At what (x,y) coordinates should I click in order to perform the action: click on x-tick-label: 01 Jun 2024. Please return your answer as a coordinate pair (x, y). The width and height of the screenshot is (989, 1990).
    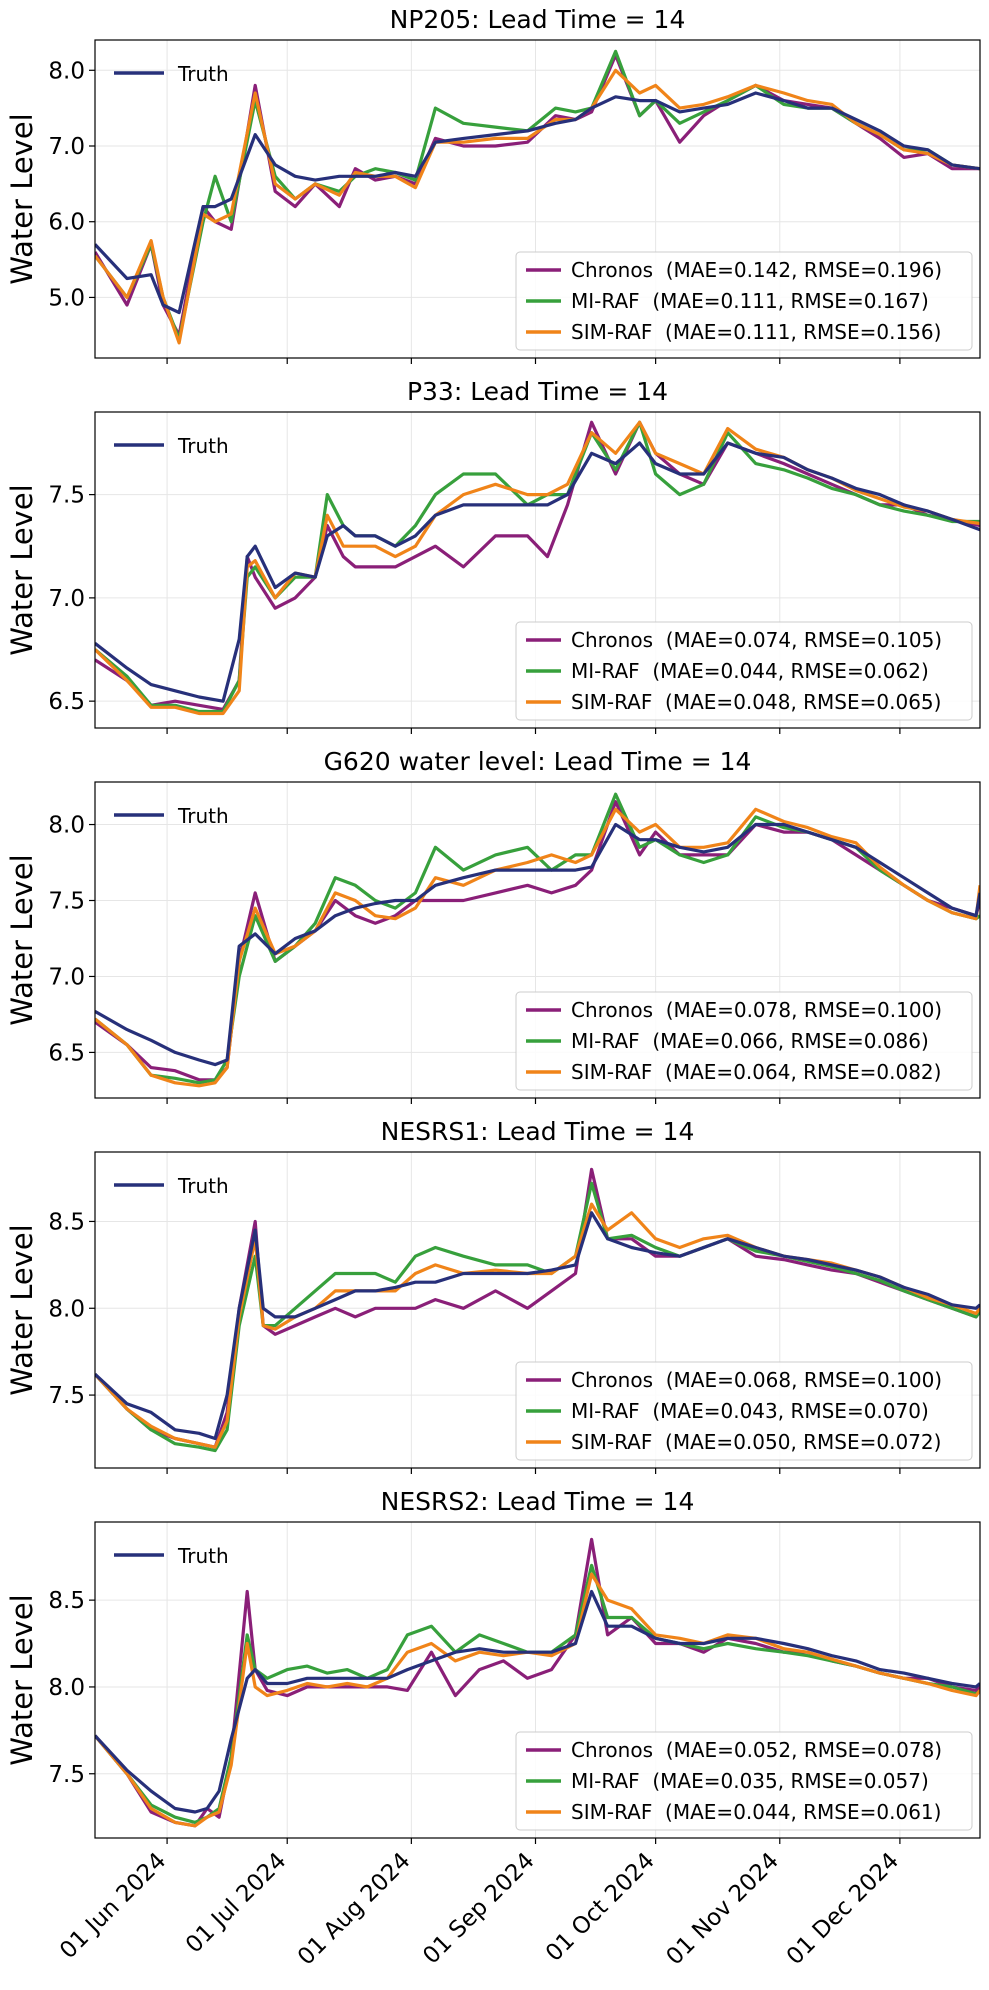
    Looking at the image, I should click on (113, 1906).